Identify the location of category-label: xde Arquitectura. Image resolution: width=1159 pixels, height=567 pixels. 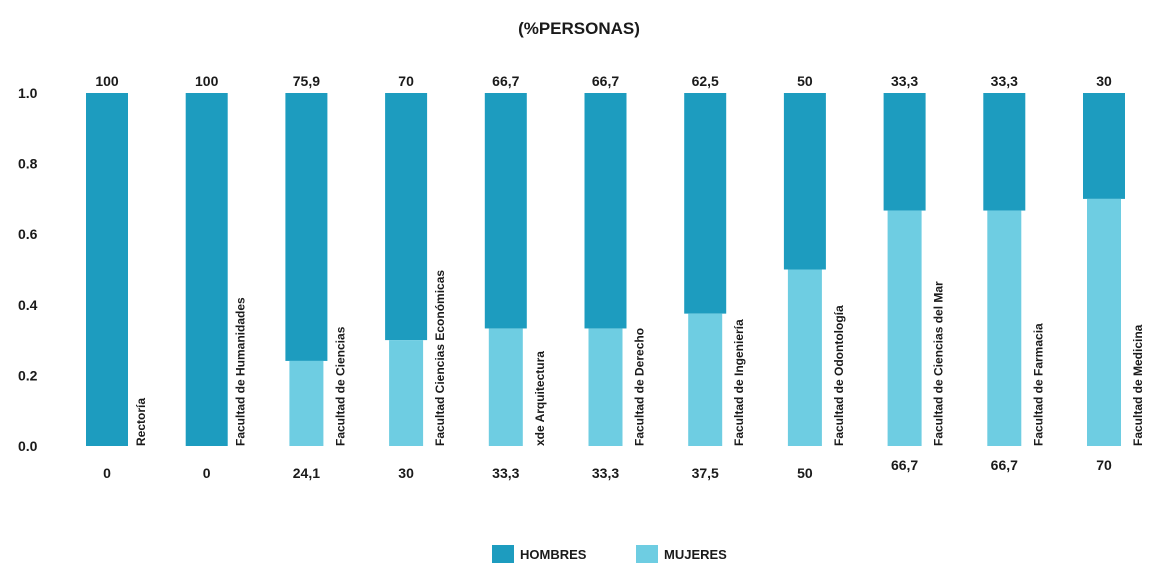
(540, 398).